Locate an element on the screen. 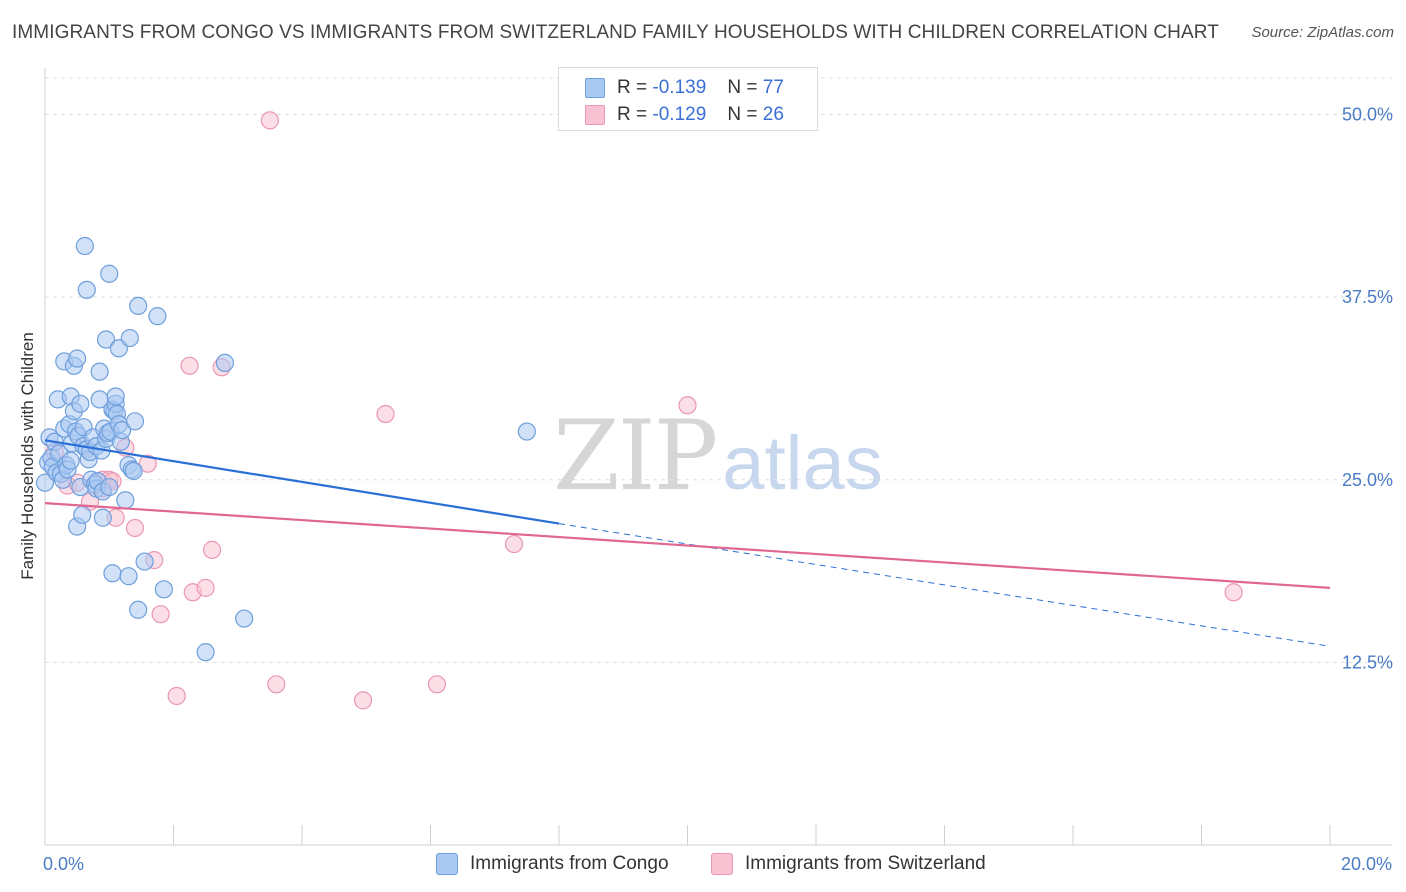 The height and width of the screenshot is (892, 1406). watermark: ZIPatlas is located at coordinates (718, 456).